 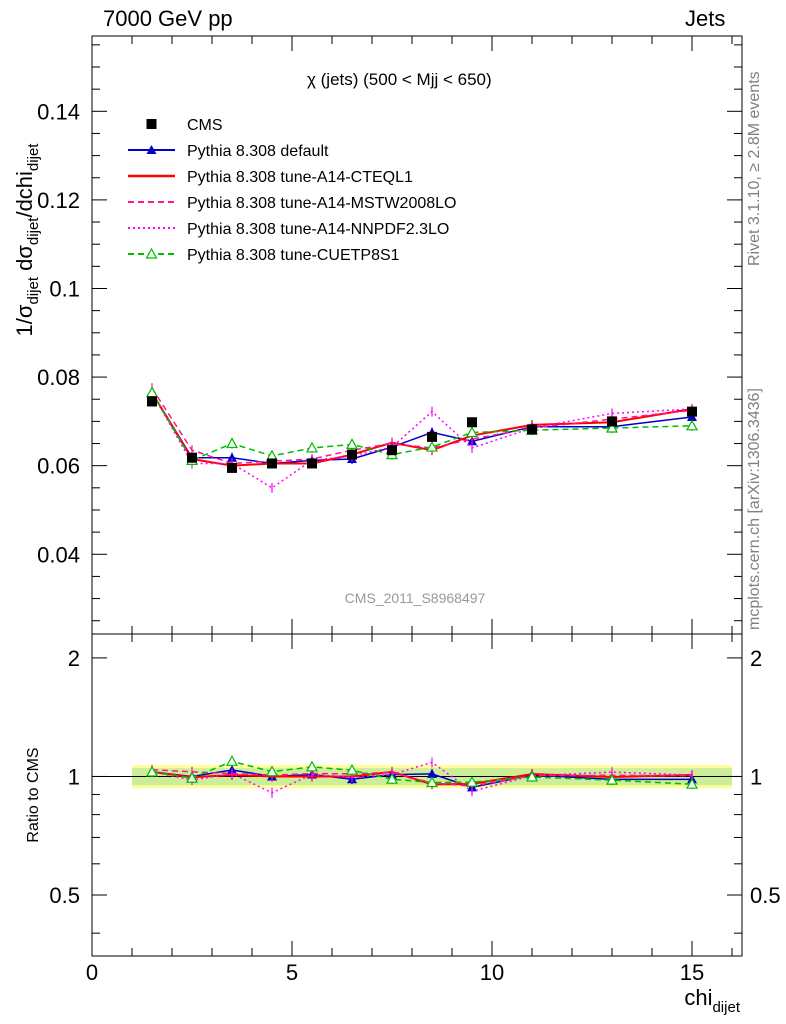 I want to click on header-left: 7000 GeV pp, so click(x=168, y=18).